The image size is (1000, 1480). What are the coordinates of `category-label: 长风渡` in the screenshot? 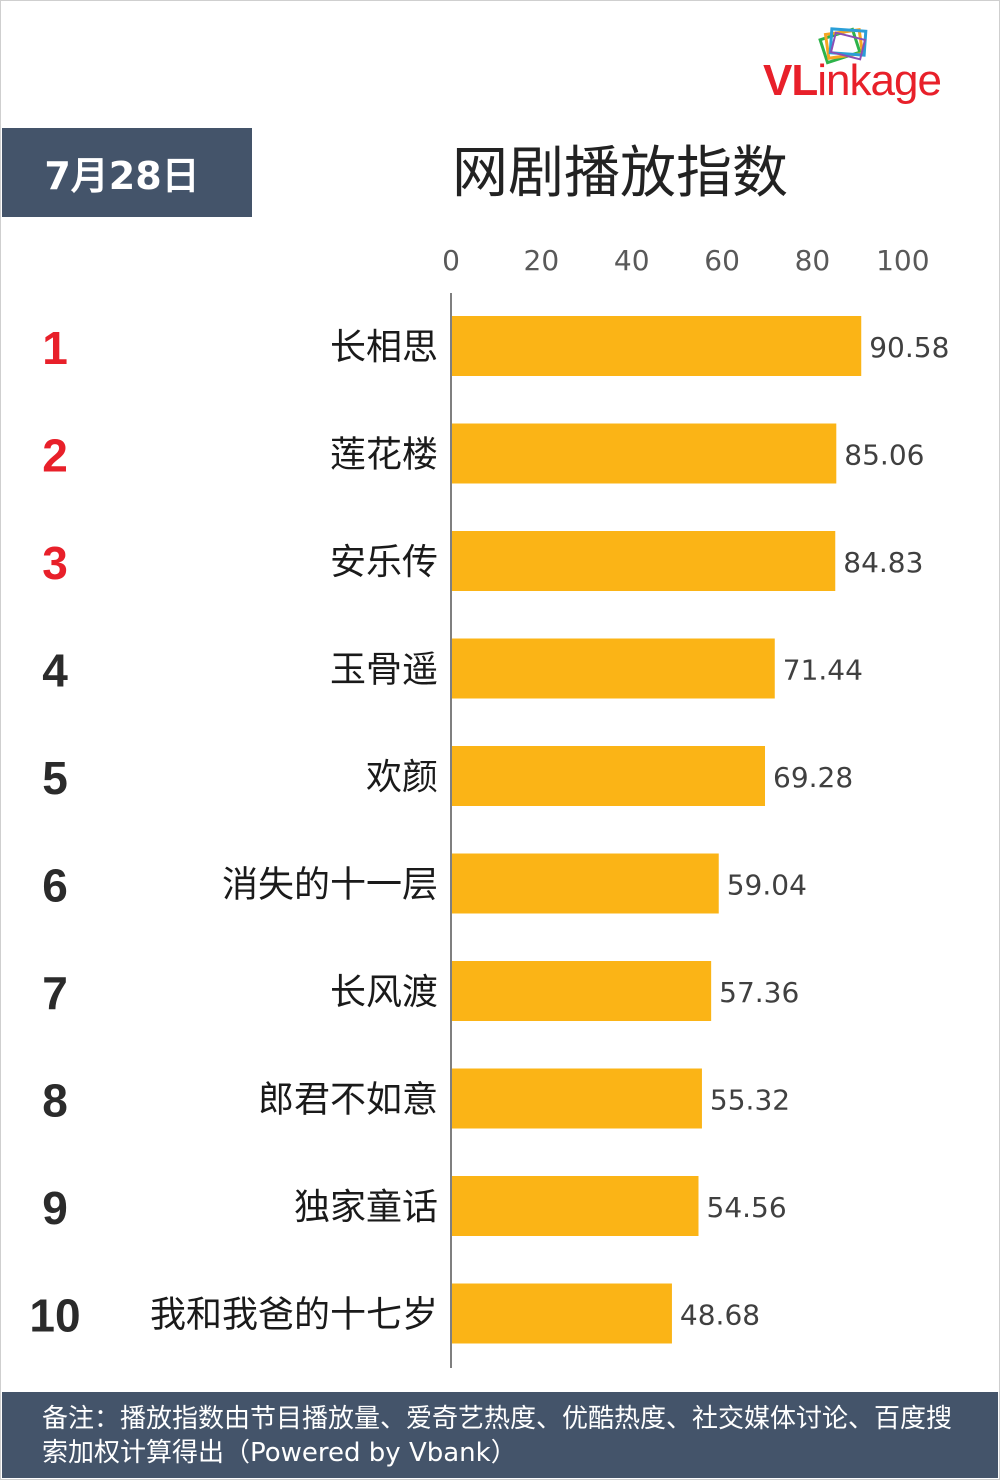 It's located at (384, 992).